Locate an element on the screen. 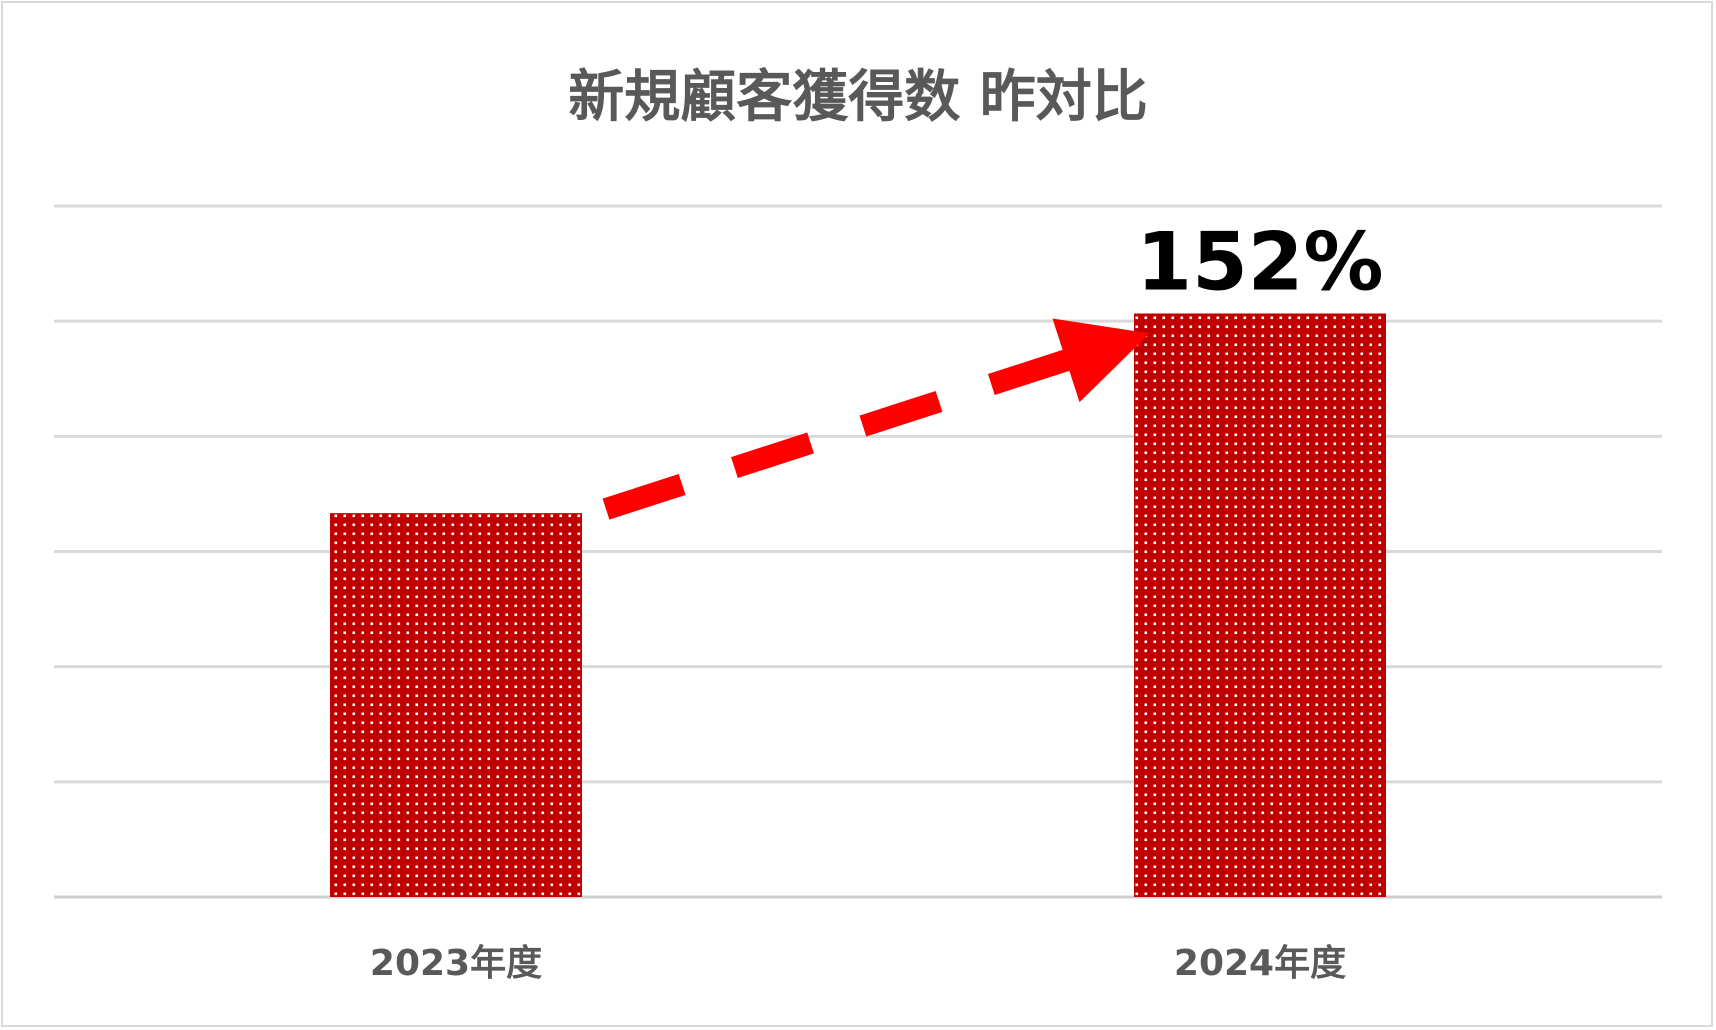  data-label: 152% is located at coordinates (1259, 261).